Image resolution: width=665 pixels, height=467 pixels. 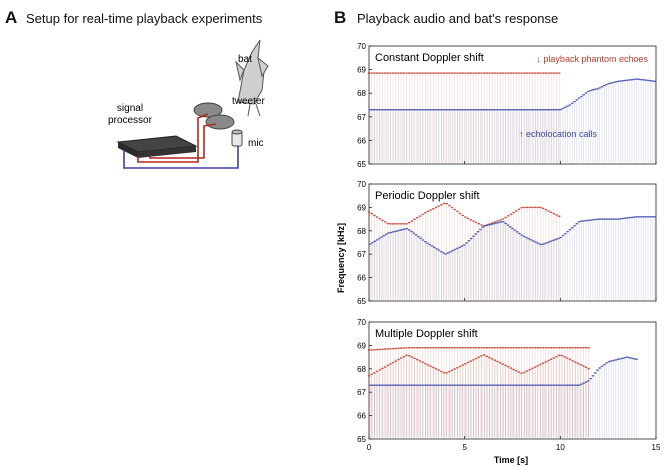 What do you see at coordinates (130, 108) in the screenshot?
I see `signal-processor-label-1: signal` at bounding box center [130, 108].